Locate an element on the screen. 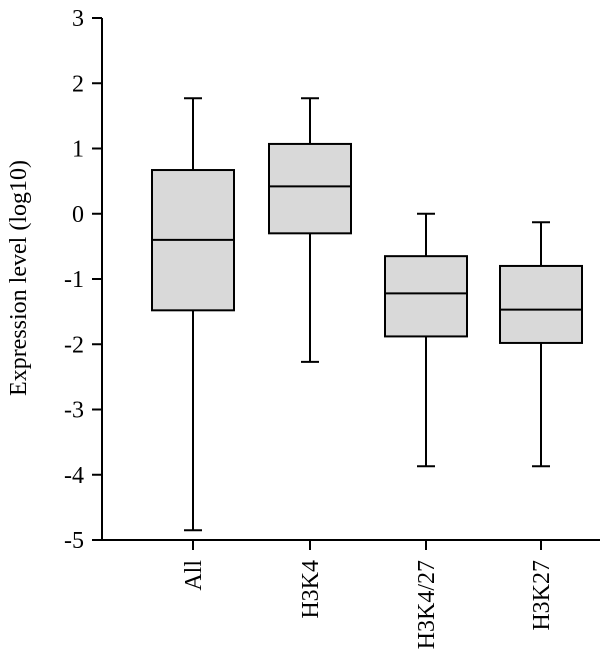 This screenshot has height=664, width=600. y-tick-label: 1 is located at coordinates (78, 150).